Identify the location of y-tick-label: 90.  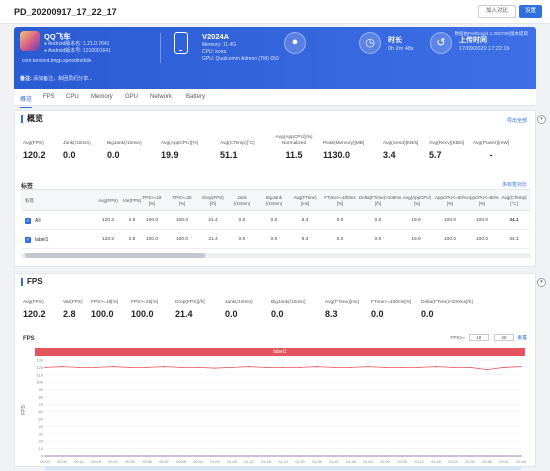
(41, 389).